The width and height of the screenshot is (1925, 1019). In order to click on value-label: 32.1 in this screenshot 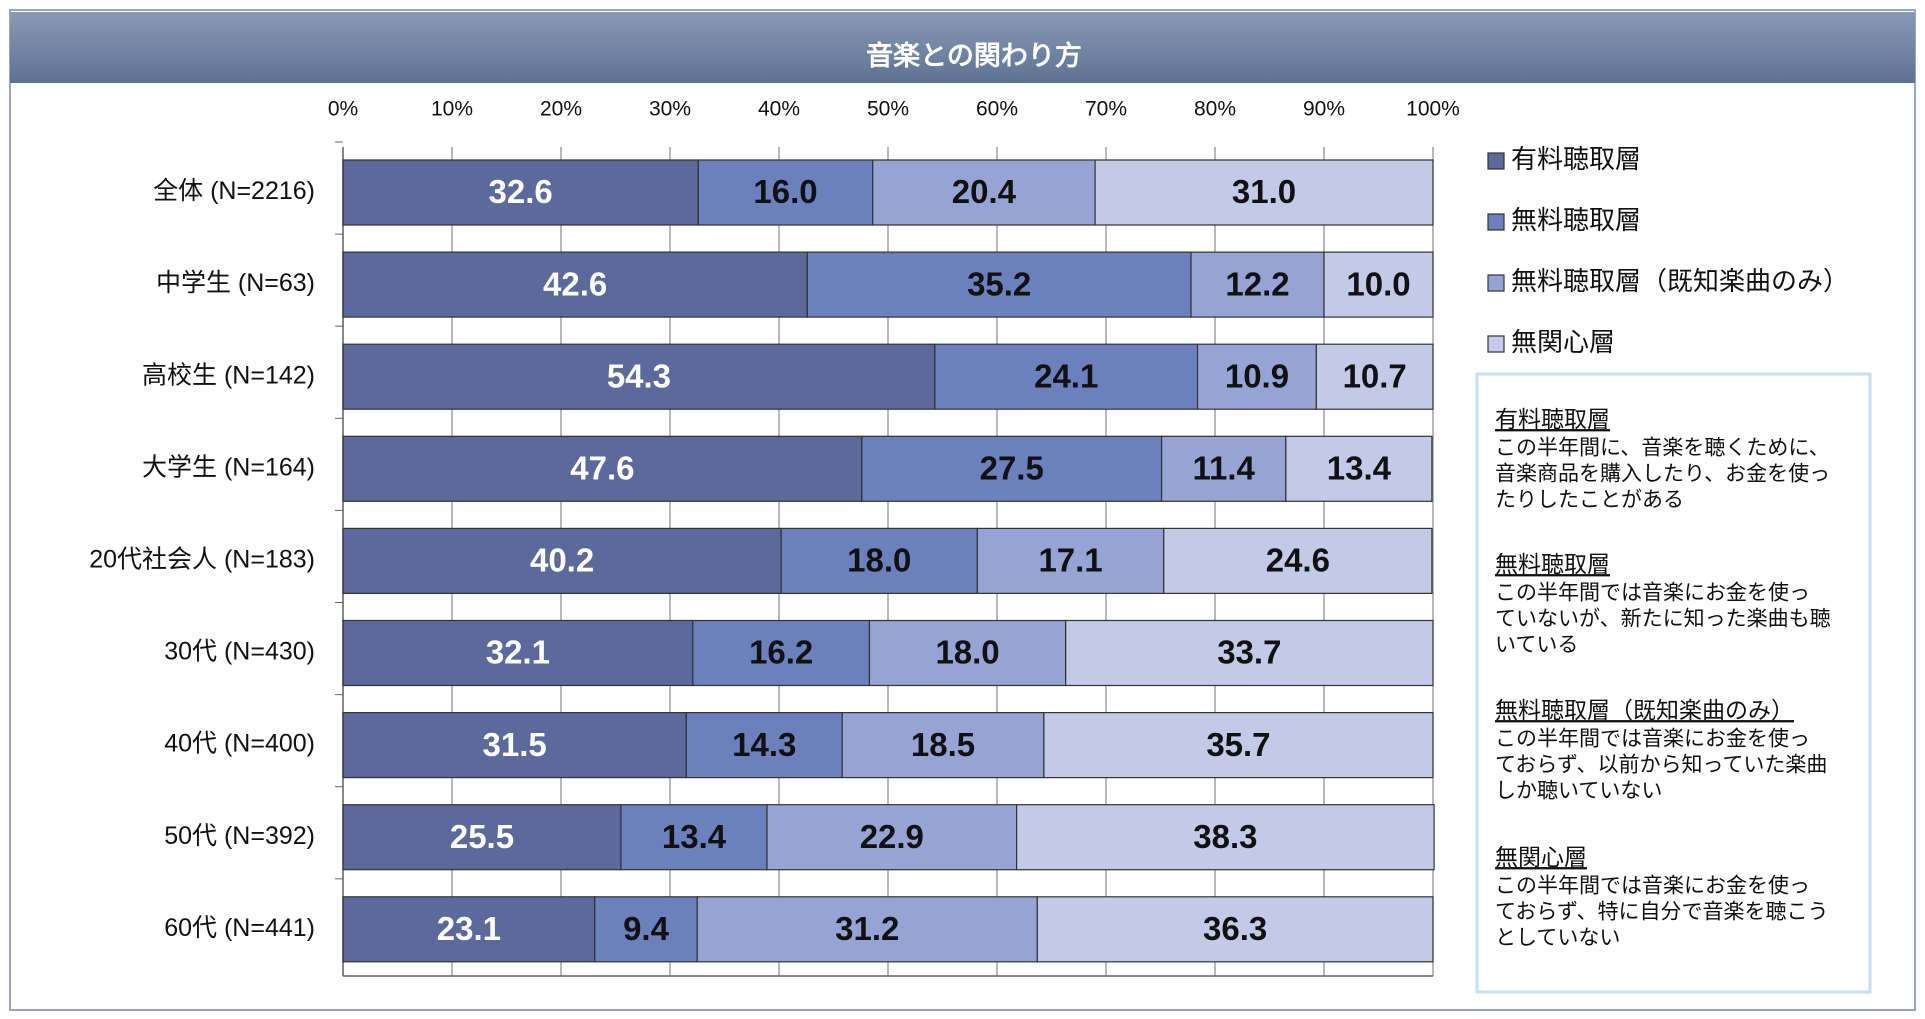, I will do `click(518, 652)`.